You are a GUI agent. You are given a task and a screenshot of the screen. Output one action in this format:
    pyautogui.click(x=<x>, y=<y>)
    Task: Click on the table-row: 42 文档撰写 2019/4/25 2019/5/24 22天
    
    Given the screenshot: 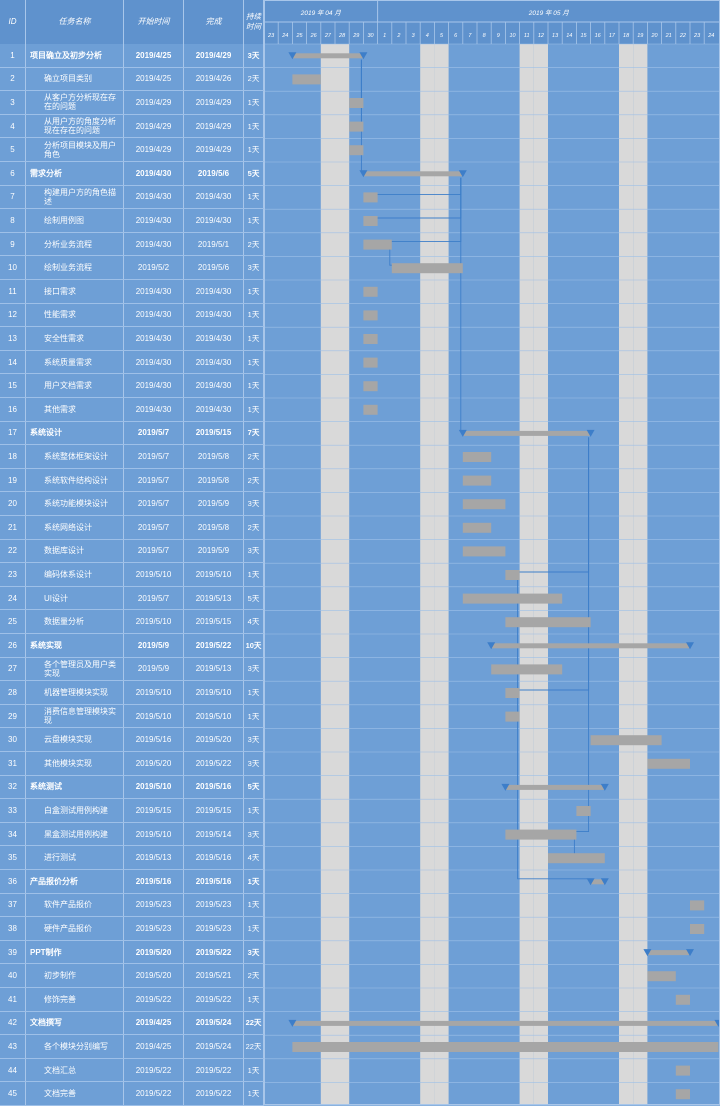 What is the action you would take?
    pyautogui.click(x=132, y=1023)
    